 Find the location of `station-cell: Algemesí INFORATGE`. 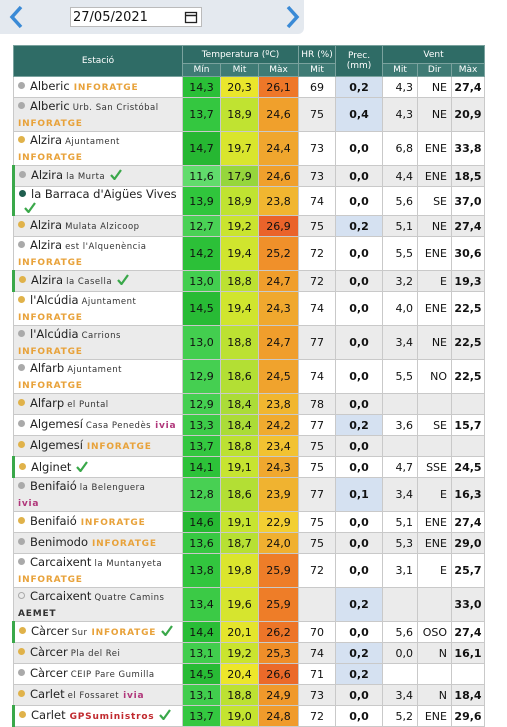

station-cell: Algemesí INFORATGE is located at coordinates (98, 446).